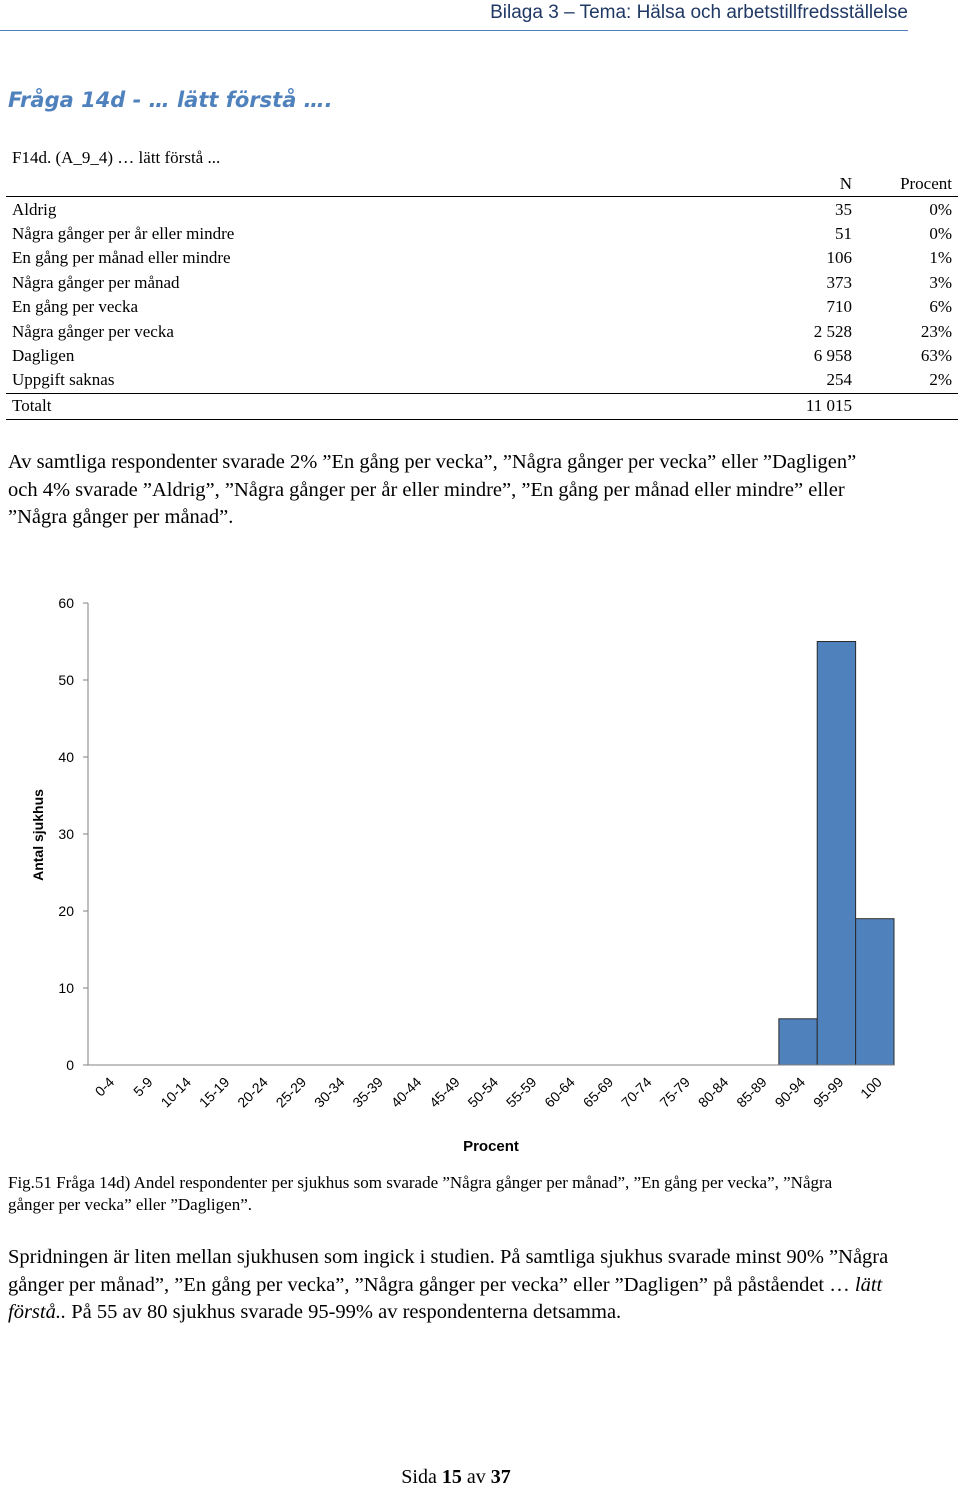 The height and width of the screenshot is (1491, 960). I want to click on table-row: Uppgift saknas 254 2%, so click(482, 381).